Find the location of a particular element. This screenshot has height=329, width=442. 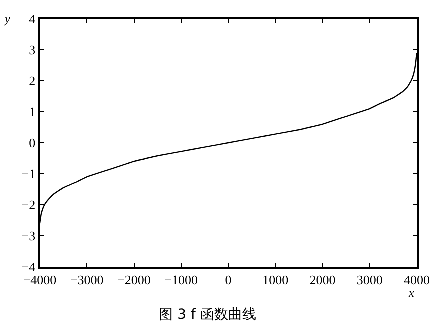

y-axis-title: y is located at coordinates (7, 19).